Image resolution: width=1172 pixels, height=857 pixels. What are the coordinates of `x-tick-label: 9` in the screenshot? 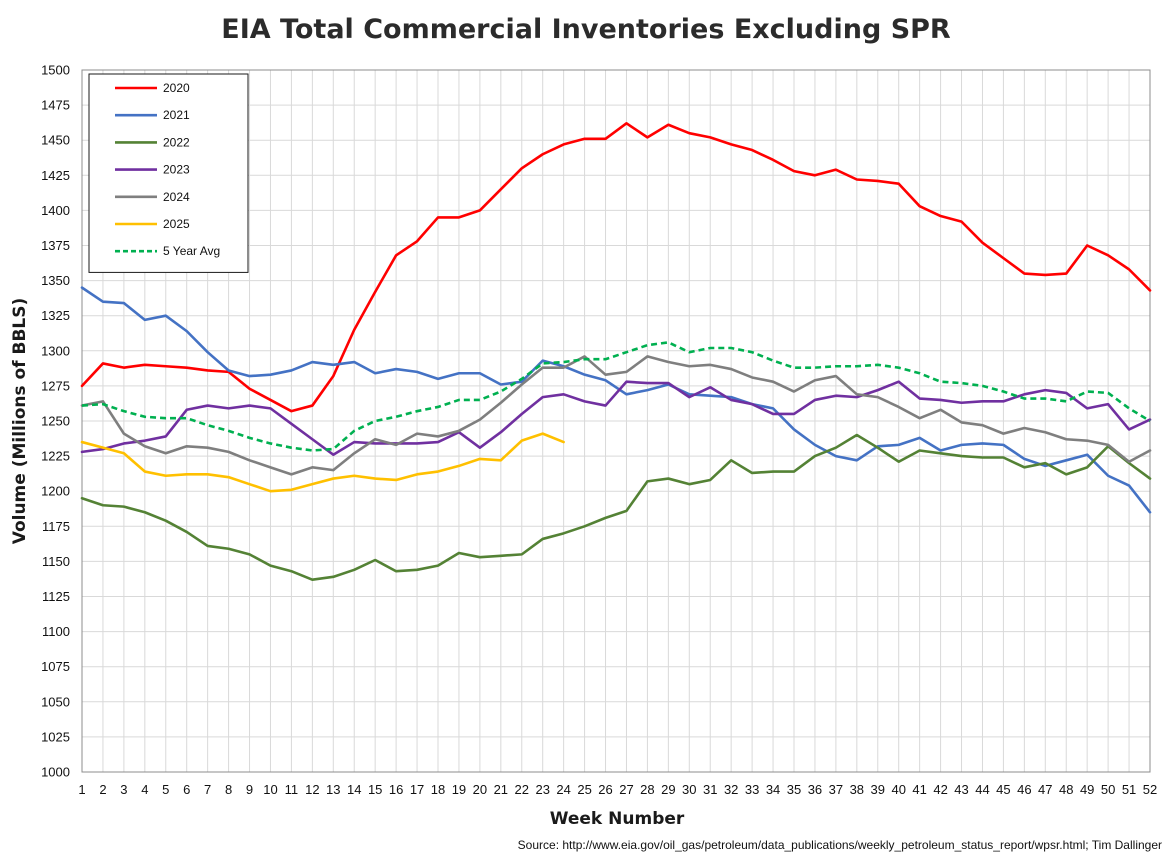 It's located at (249, 789).